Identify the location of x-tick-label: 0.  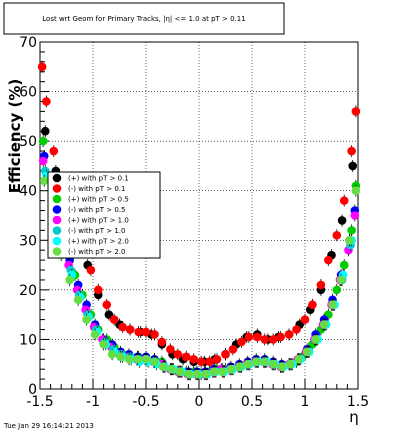
(199, 402).